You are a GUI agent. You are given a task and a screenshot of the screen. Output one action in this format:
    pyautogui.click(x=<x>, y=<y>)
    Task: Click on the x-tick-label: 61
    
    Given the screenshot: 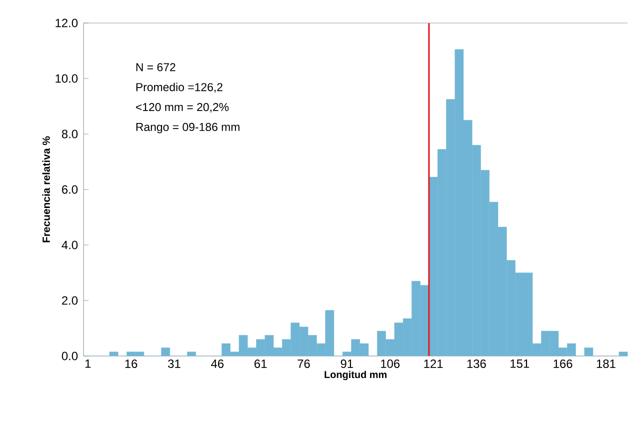 What is the action you would take?
    pyautogui.click(x=260, y=364)
    